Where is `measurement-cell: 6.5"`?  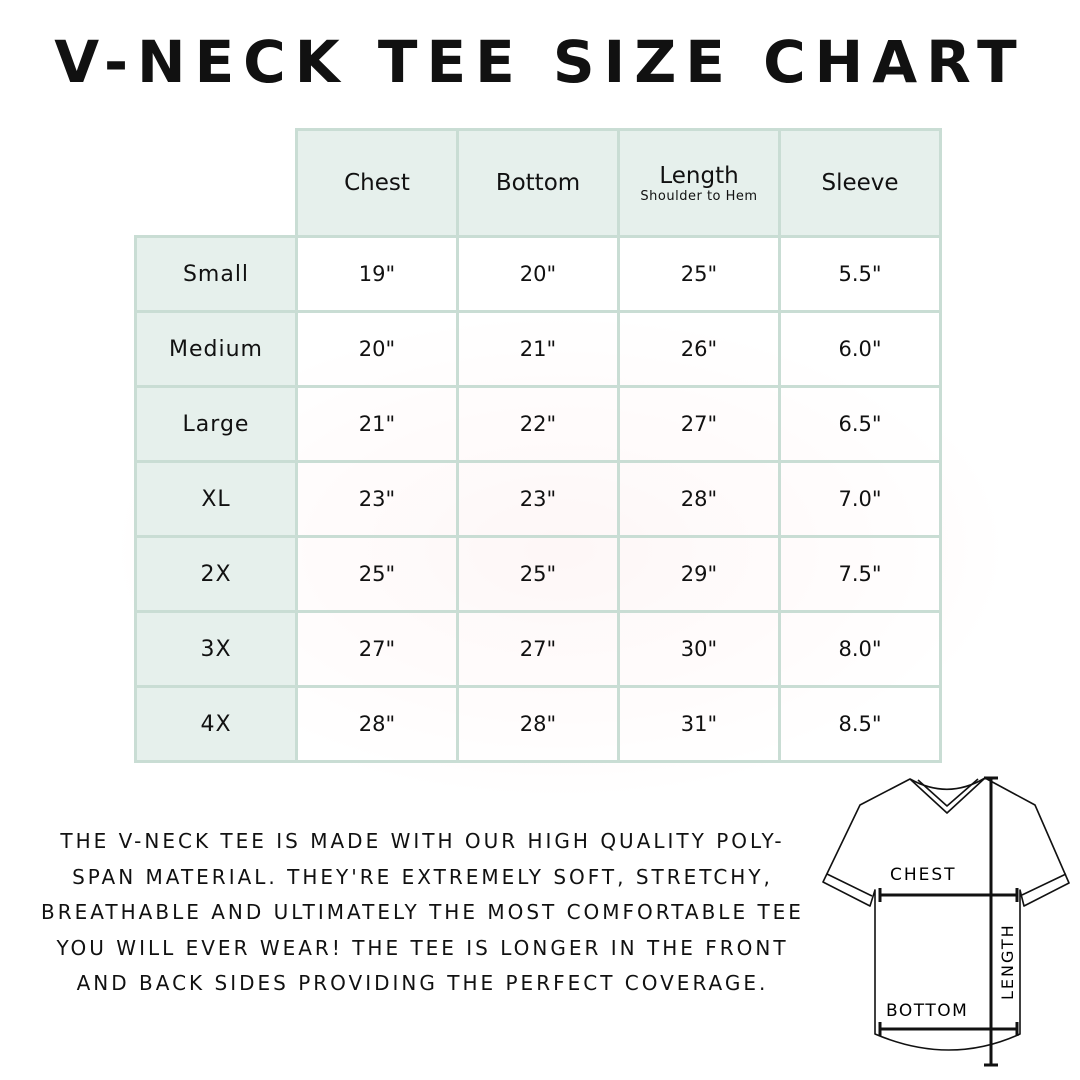
measurement-cell: 6.5" is located at coordinates (860, 424).